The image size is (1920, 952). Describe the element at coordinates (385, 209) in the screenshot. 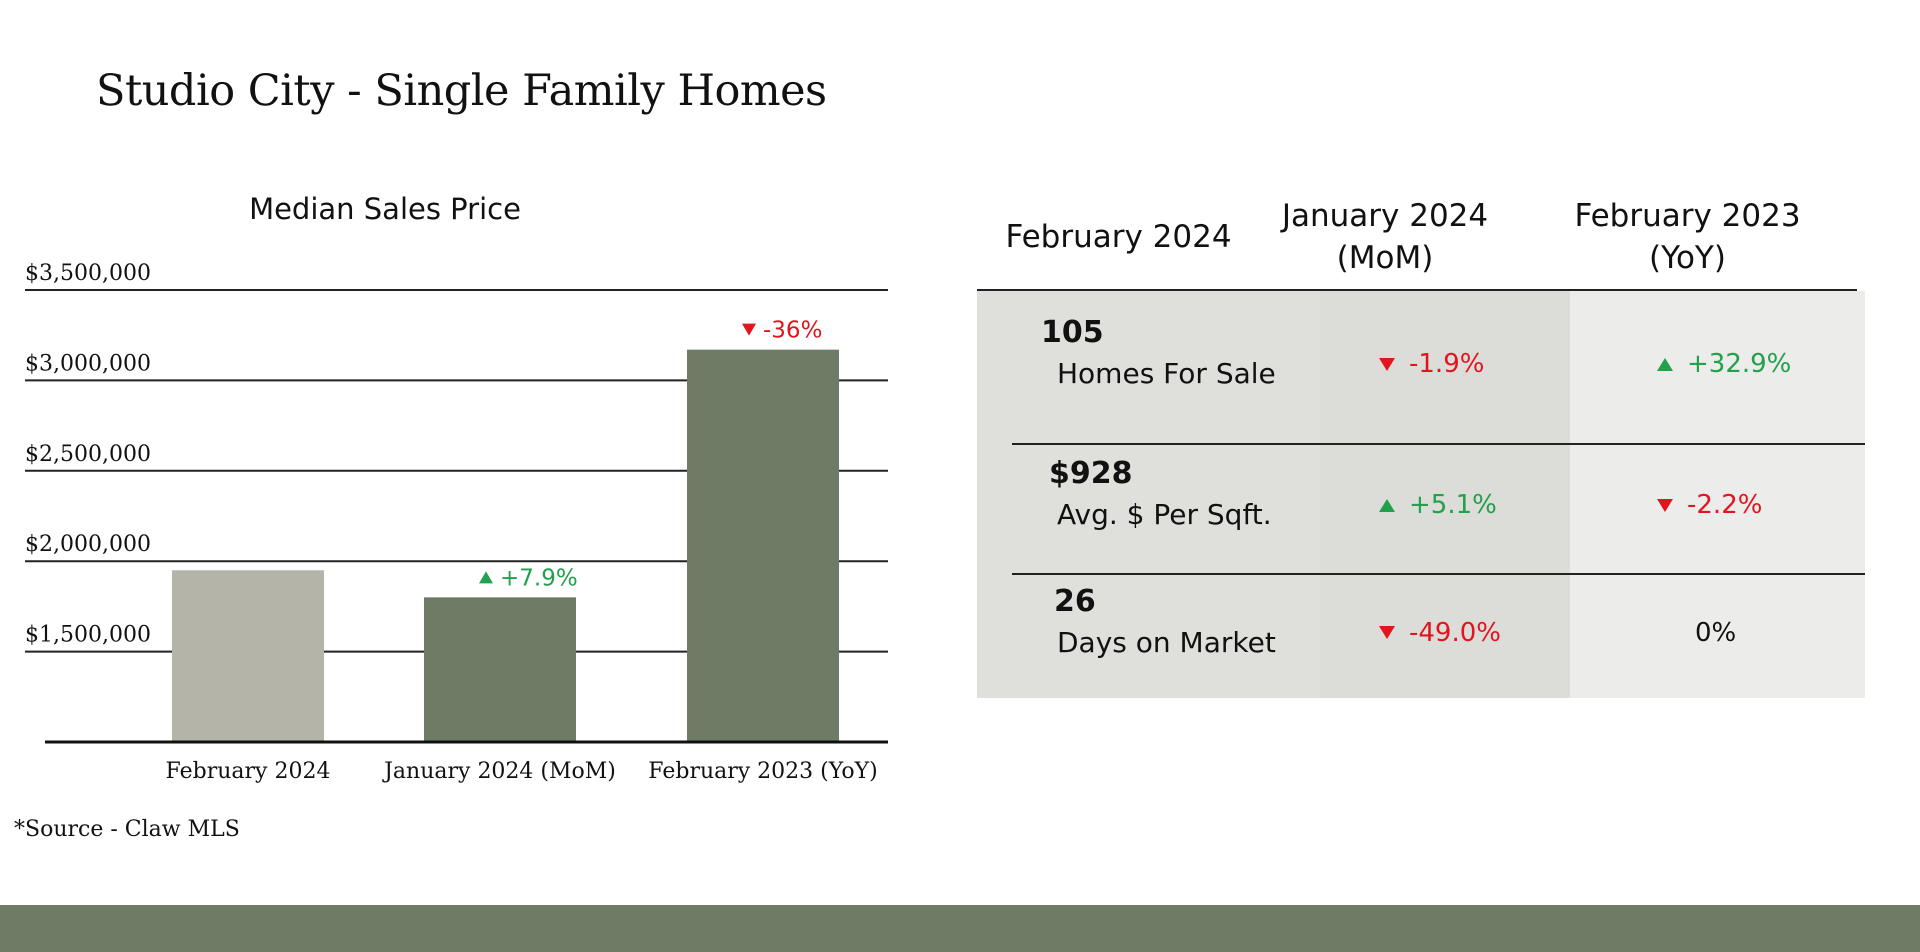

I see `chart-title: Median Sales Price` at that location.